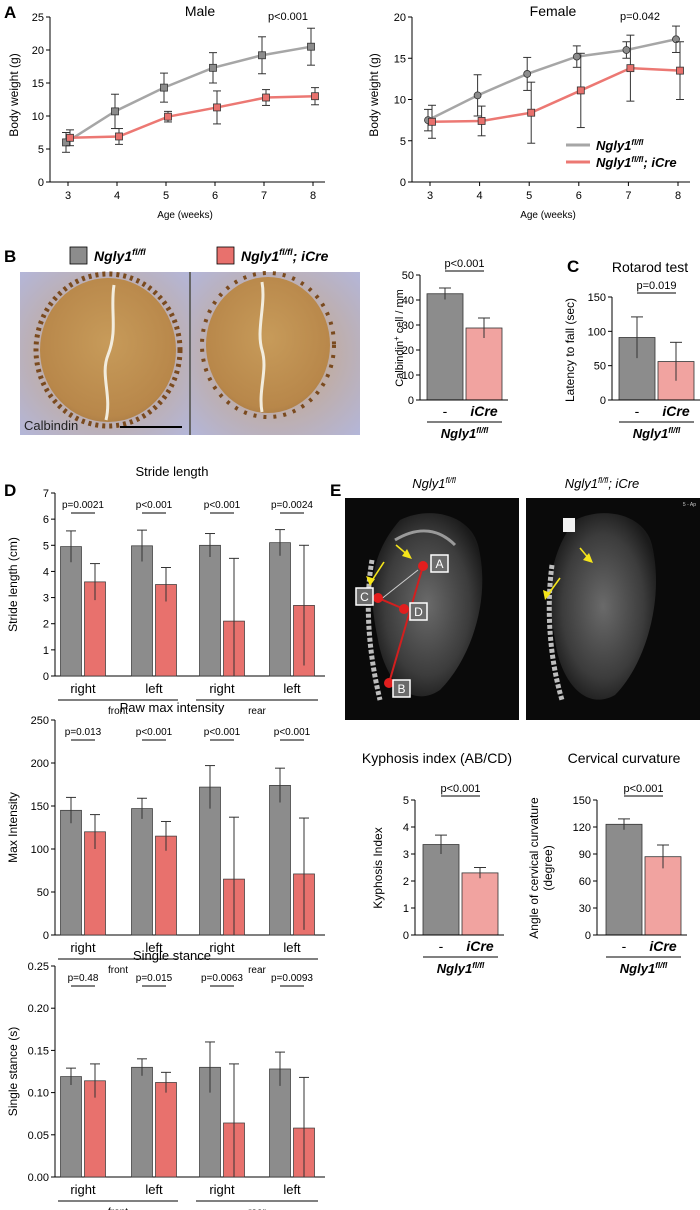 The image size is (700, 1210). Describe the element at coordinates (172, 707) in the screenshot. I see `gait-1-title: Paw max intensity` at that location.